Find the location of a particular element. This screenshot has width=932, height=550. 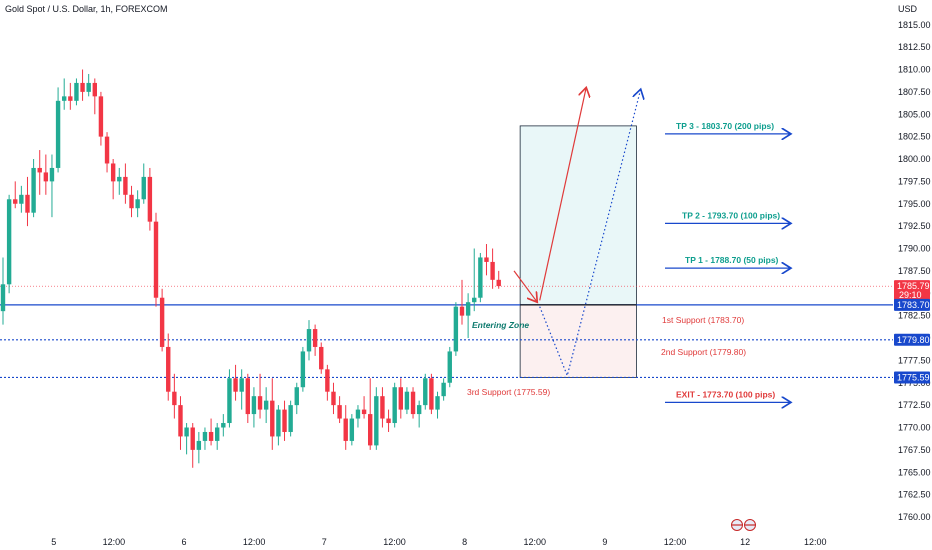

red-arrow-down is located at coordinates (525, 286).